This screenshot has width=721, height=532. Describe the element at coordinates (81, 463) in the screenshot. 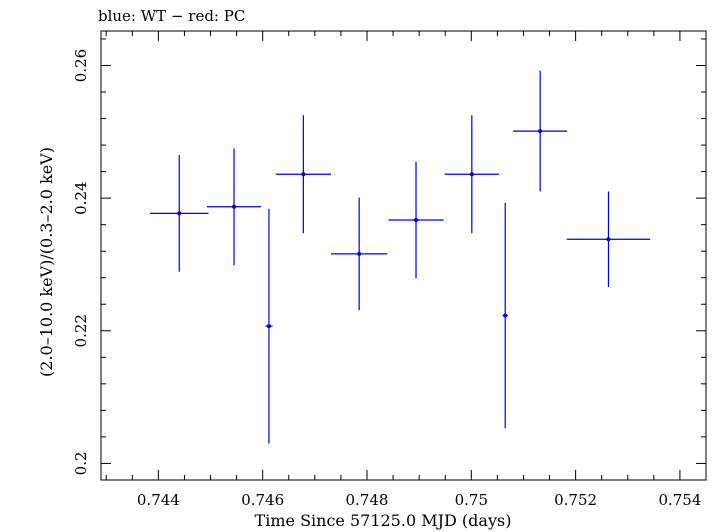

I see `y-tick-label: 0.2` at that location.